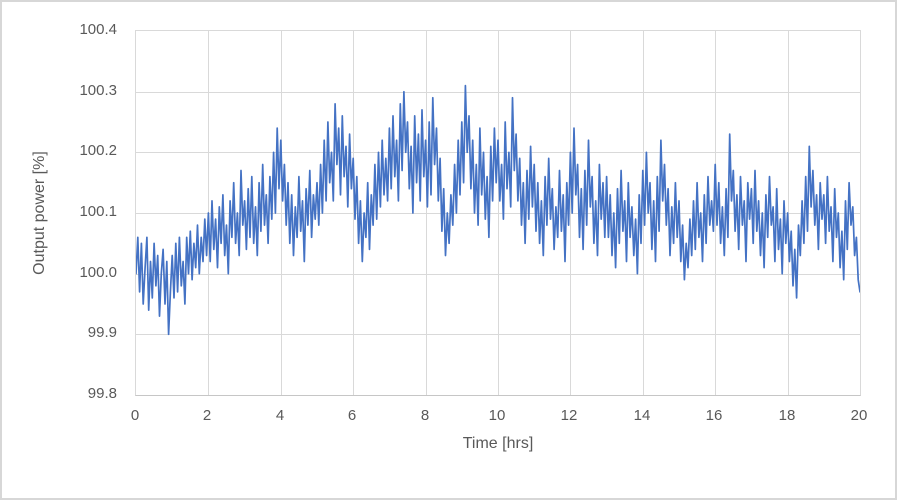 Image resolution: width=897 pixels, height=500 pixels. Describe the element at coordinates (98, 211) in the screenshot. I see `y-tick-label: 100.1` at that location.